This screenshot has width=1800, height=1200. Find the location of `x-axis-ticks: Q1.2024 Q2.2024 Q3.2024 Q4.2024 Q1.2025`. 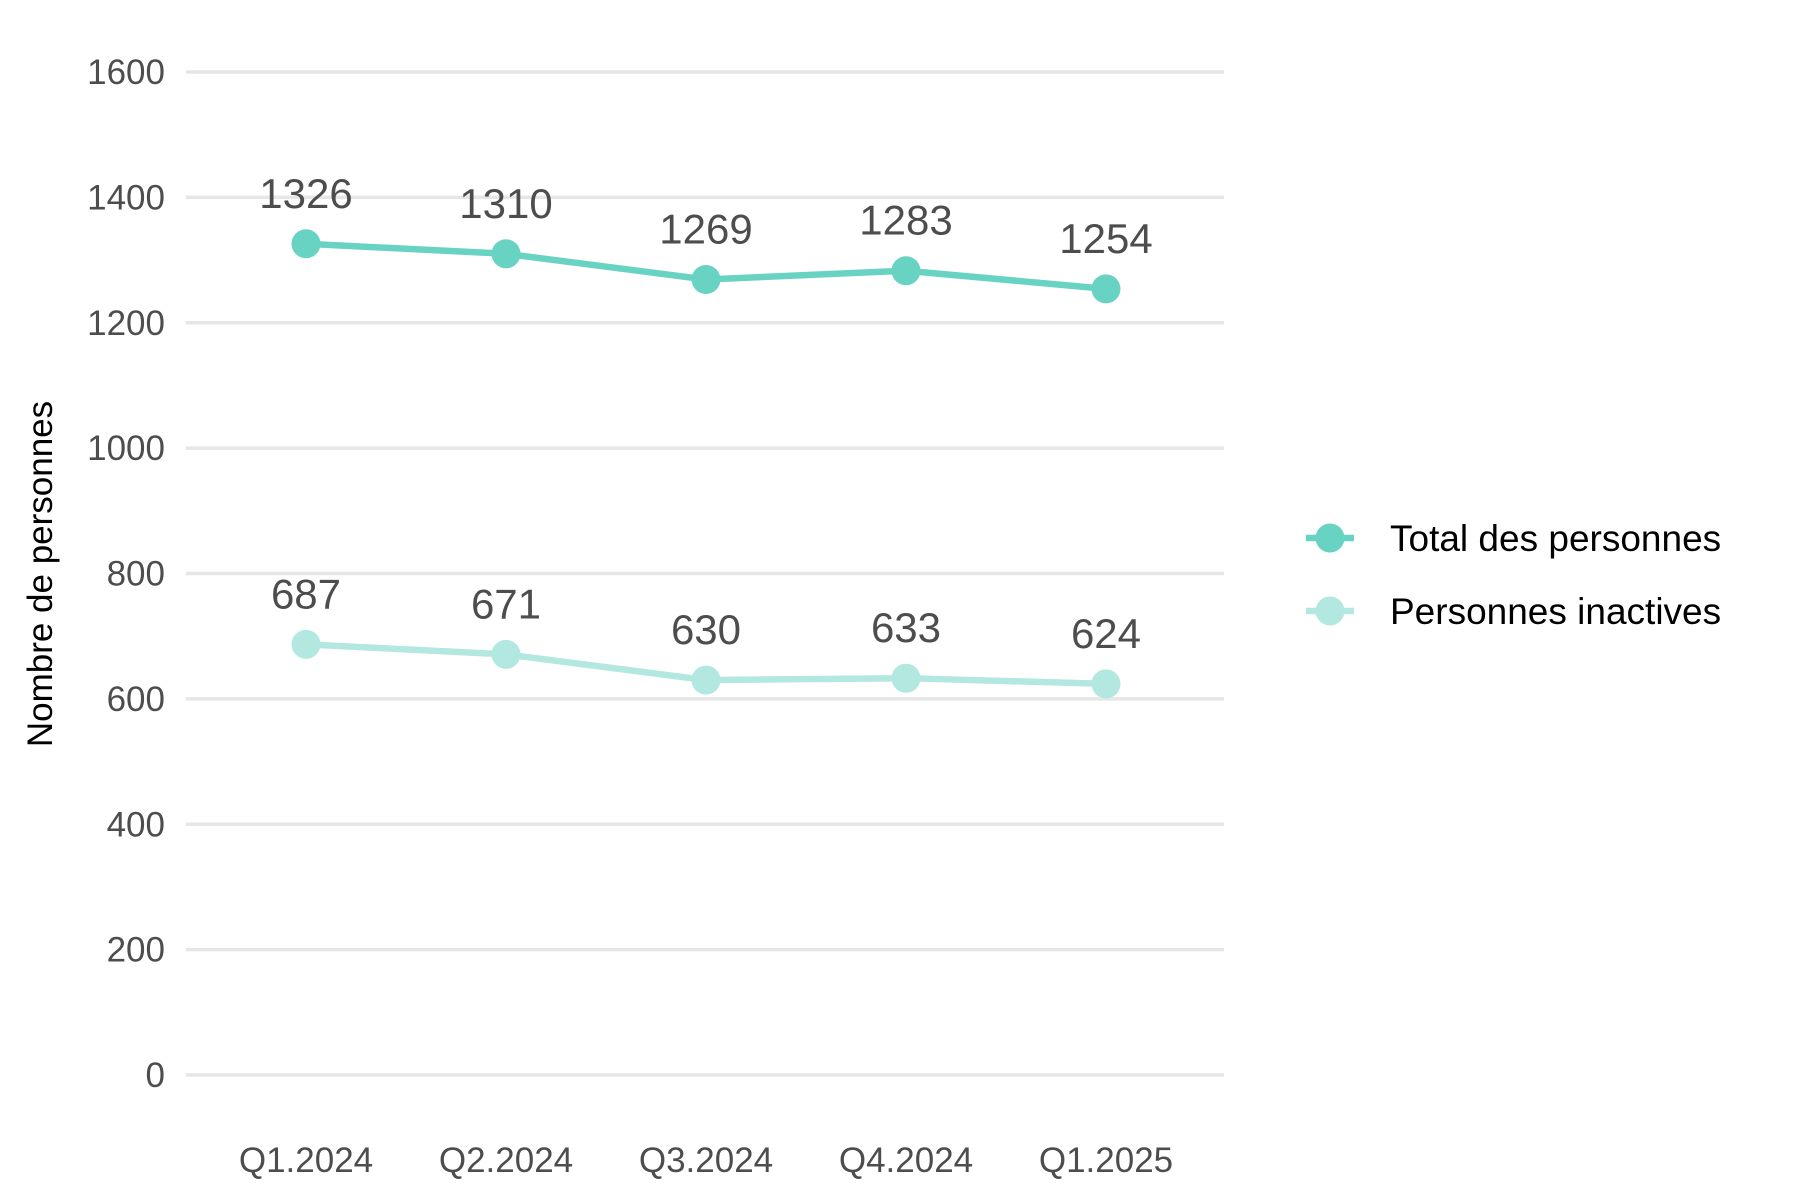

x-axis-ticks: Q1.2024 Q2.2024 Q3.2024 Q4.2024 Q1.2025 is located at coordinates (706, 1160).